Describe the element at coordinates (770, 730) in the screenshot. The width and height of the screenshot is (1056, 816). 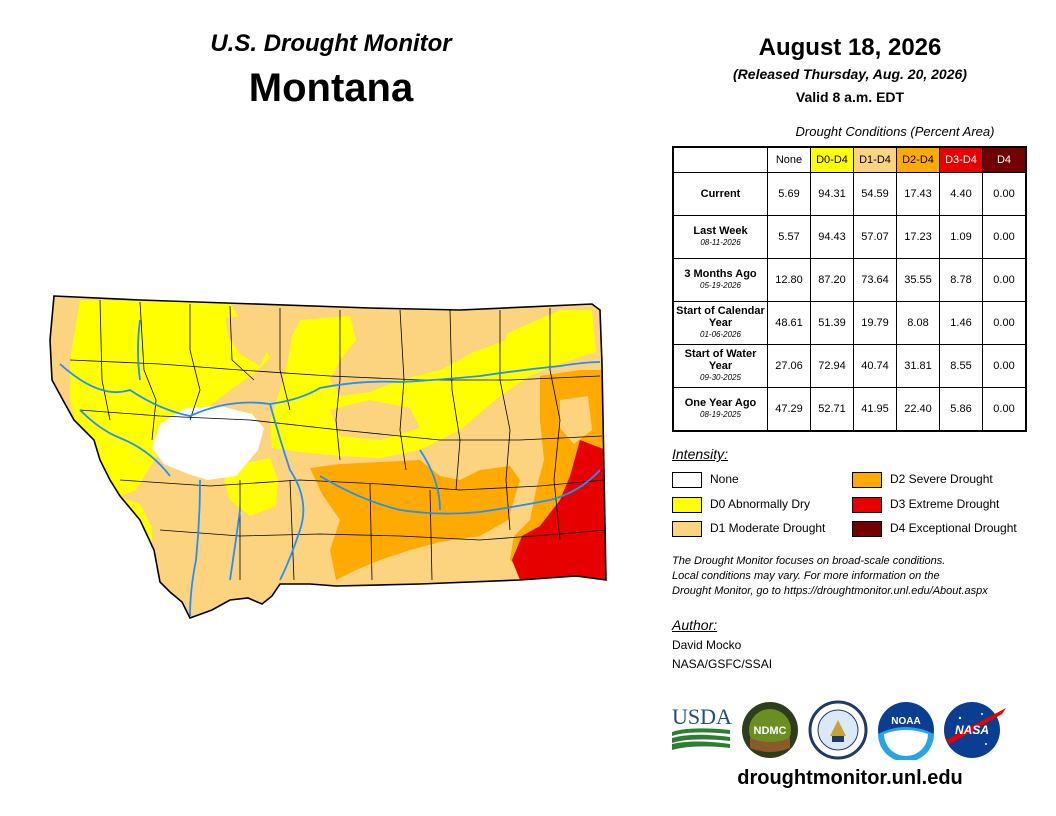
I see `ndmc-logo: NDMC` at that location.